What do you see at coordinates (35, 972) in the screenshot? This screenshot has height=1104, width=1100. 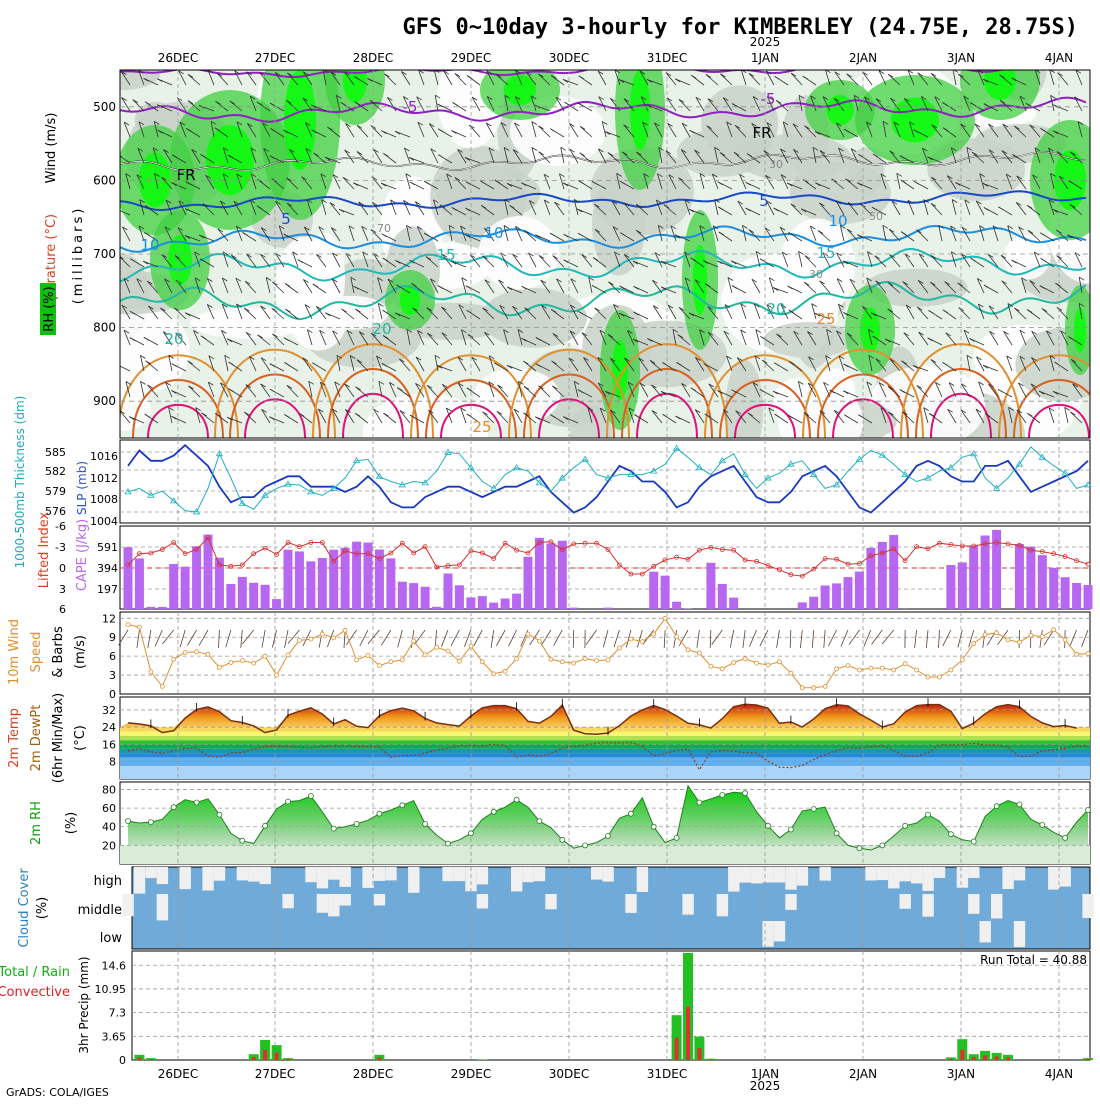 I see `precip-total-rain-label: Total / Rain` at bounding box center [35, 972].